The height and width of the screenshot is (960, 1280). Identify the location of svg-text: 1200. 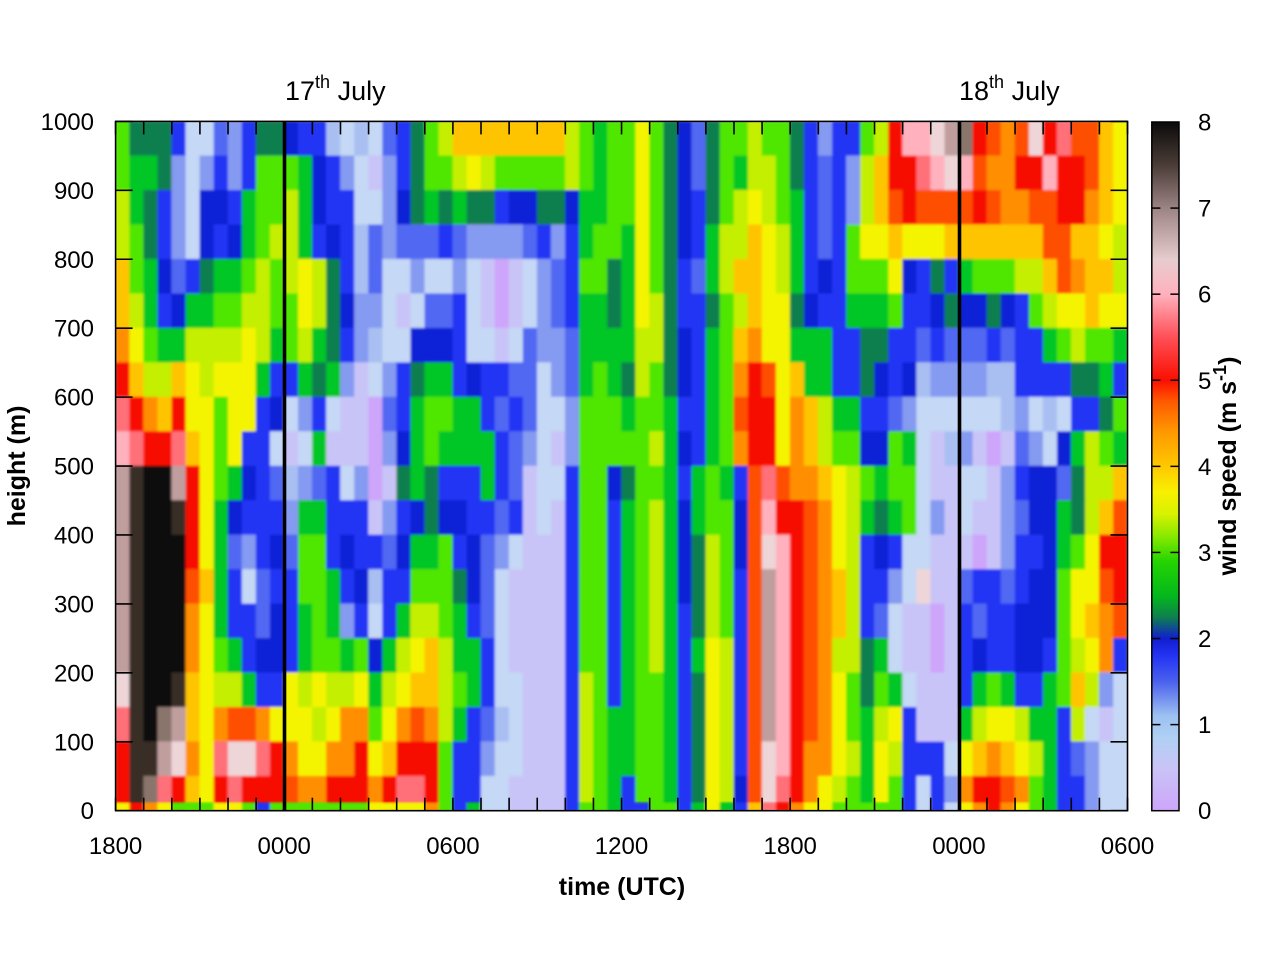
(621, 846).